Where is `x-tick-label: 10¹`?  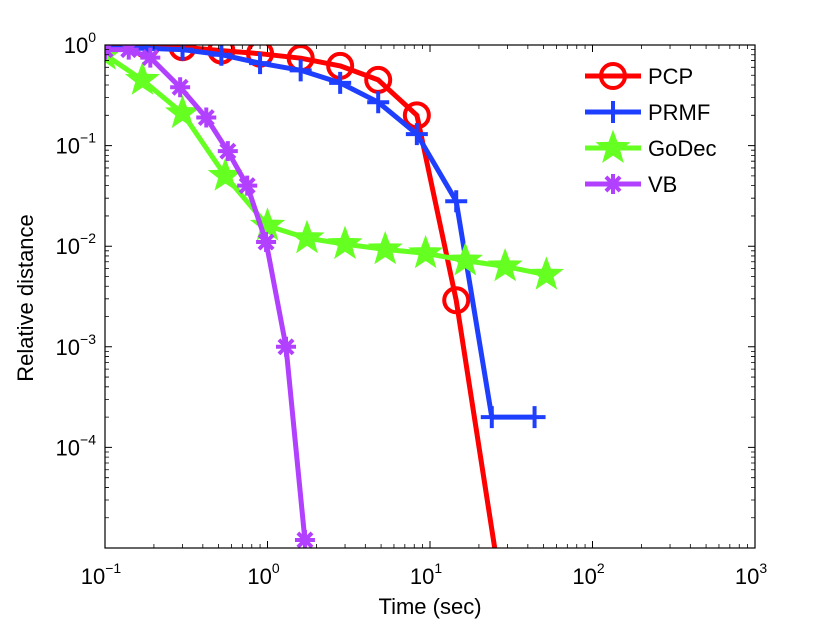 x-tick-label: 10¹ is located at coordinates (426, 574).